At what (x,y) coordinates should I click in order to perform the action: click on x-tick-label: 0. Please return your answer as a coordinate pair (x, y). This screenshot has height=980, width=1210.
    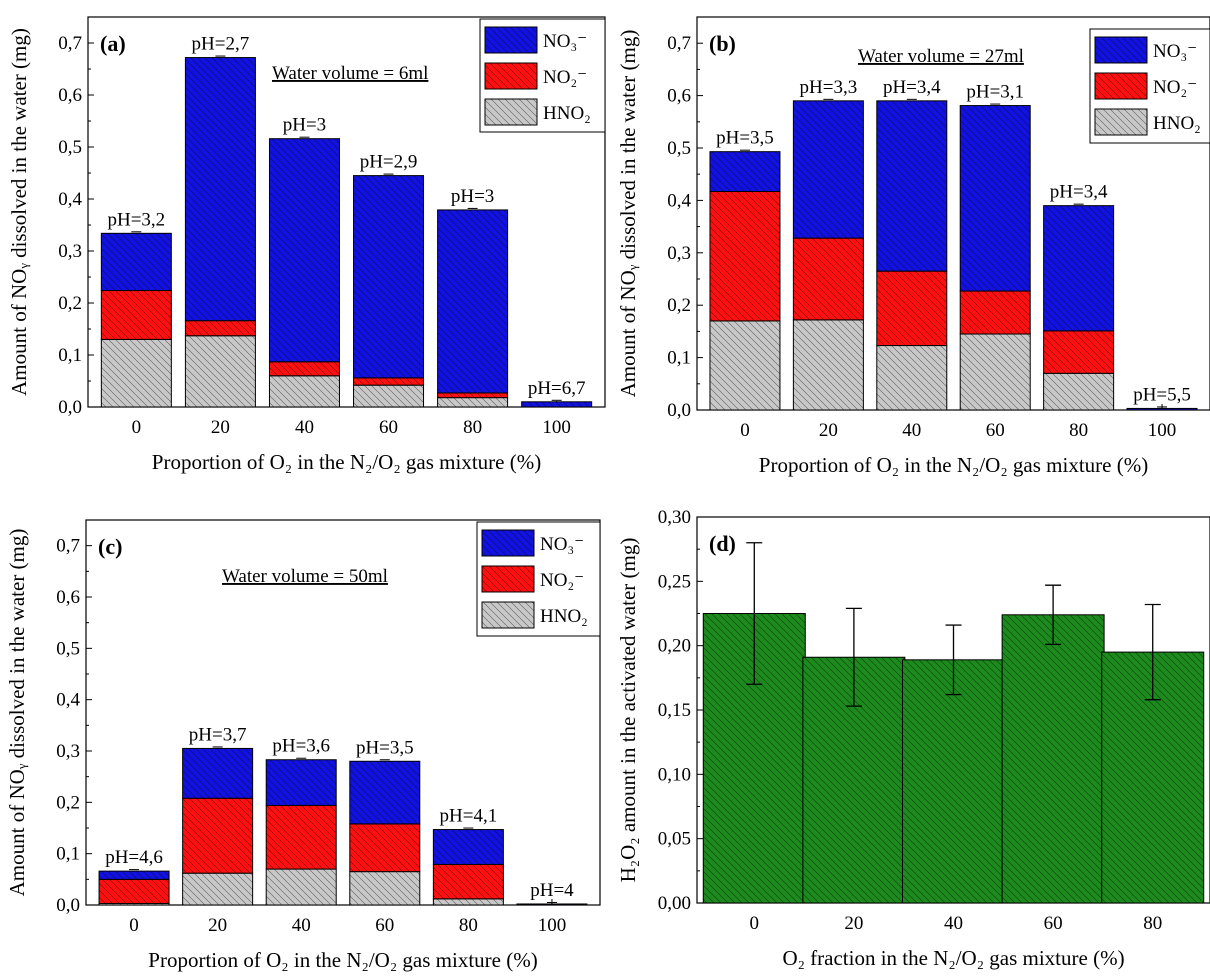
    Looking at the image, I should click on (755, 923).